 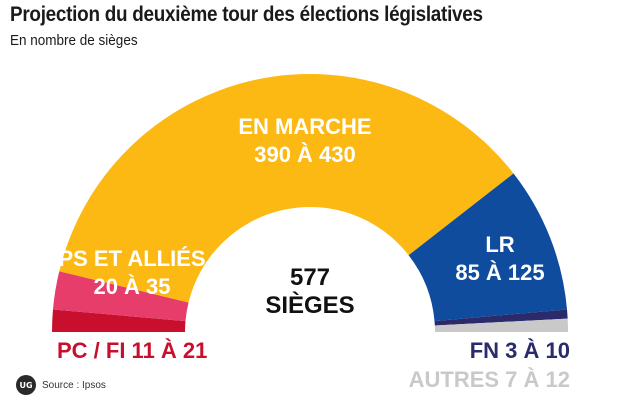 What do you see at coordinates (310, 277) in the screenshot?
I see `center-total: 577` at bounding box center [310, 277].